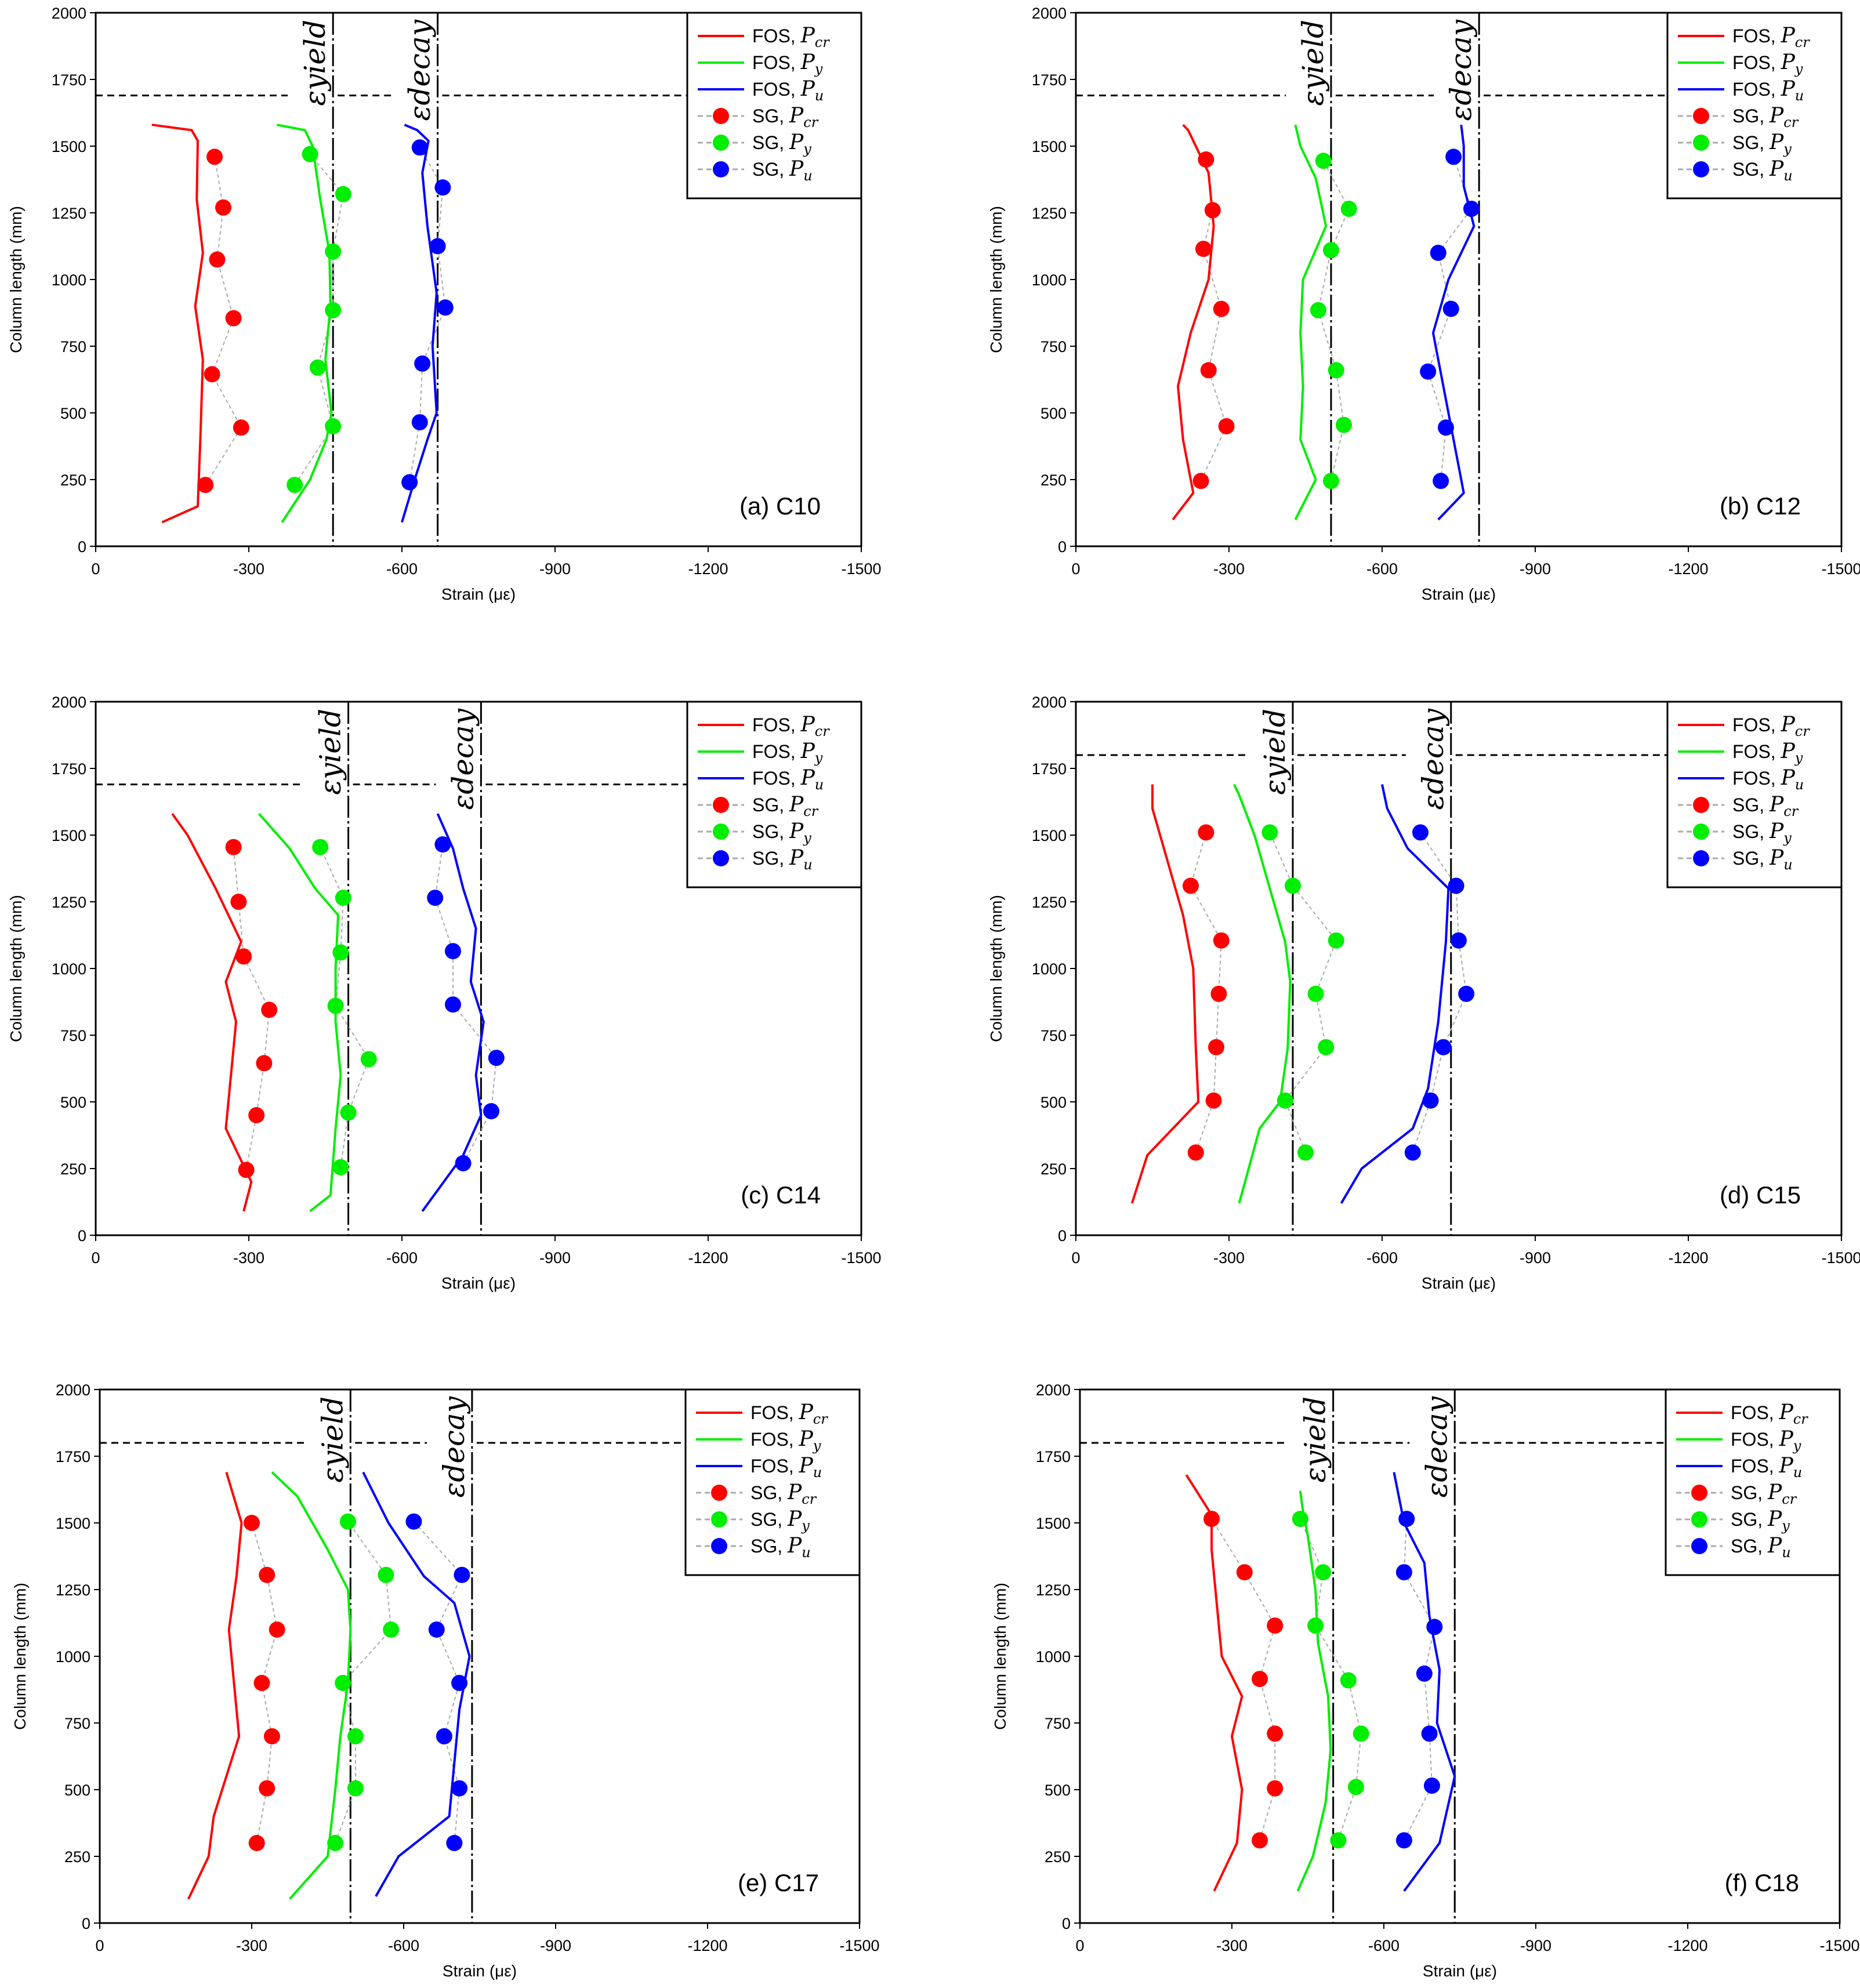  I want to click on fos-curve-cr, so click(1193, 322).